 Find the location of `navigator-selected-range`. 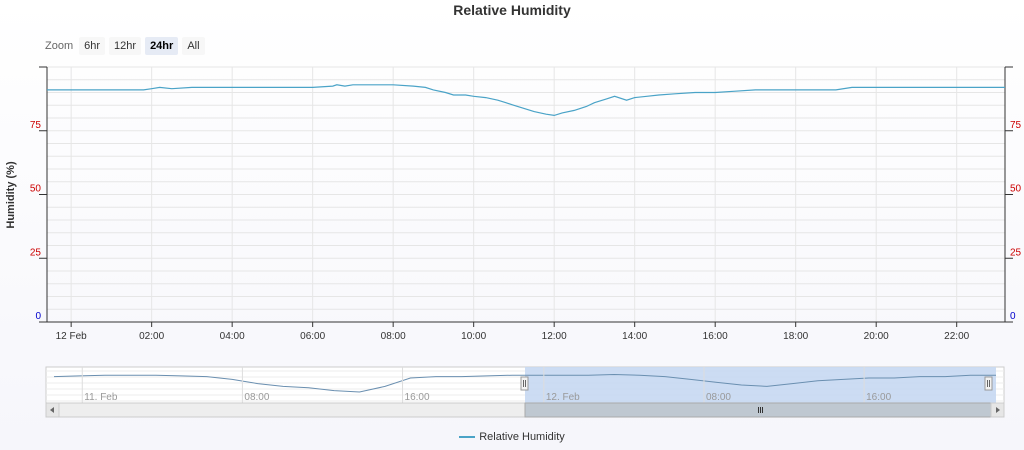

navigator-selected-range is located at coordinates (760, 385).